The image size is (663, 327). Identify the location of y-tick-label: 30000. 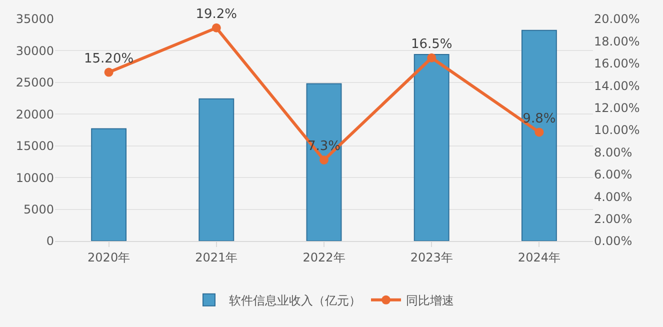
(35, 51).